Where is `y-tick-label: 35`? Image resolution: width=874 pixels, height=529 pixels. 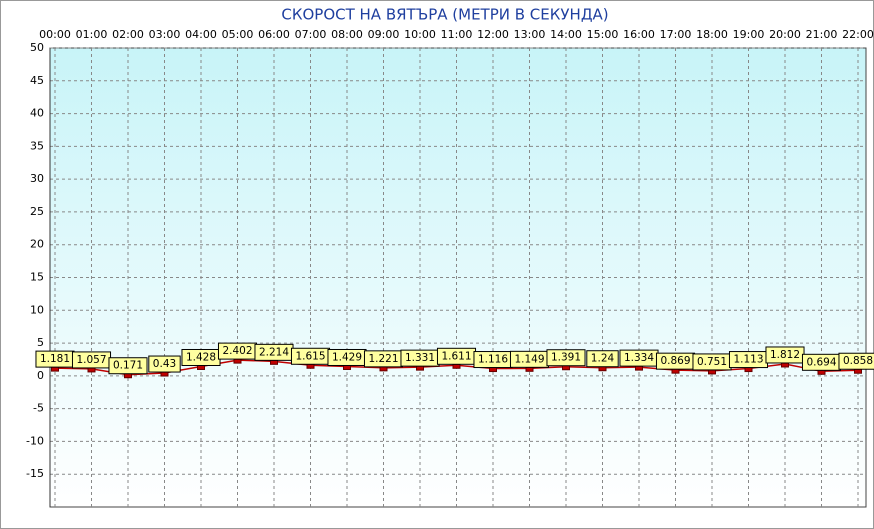
y-tick-label: 35 is located at coordinates (37, 145).